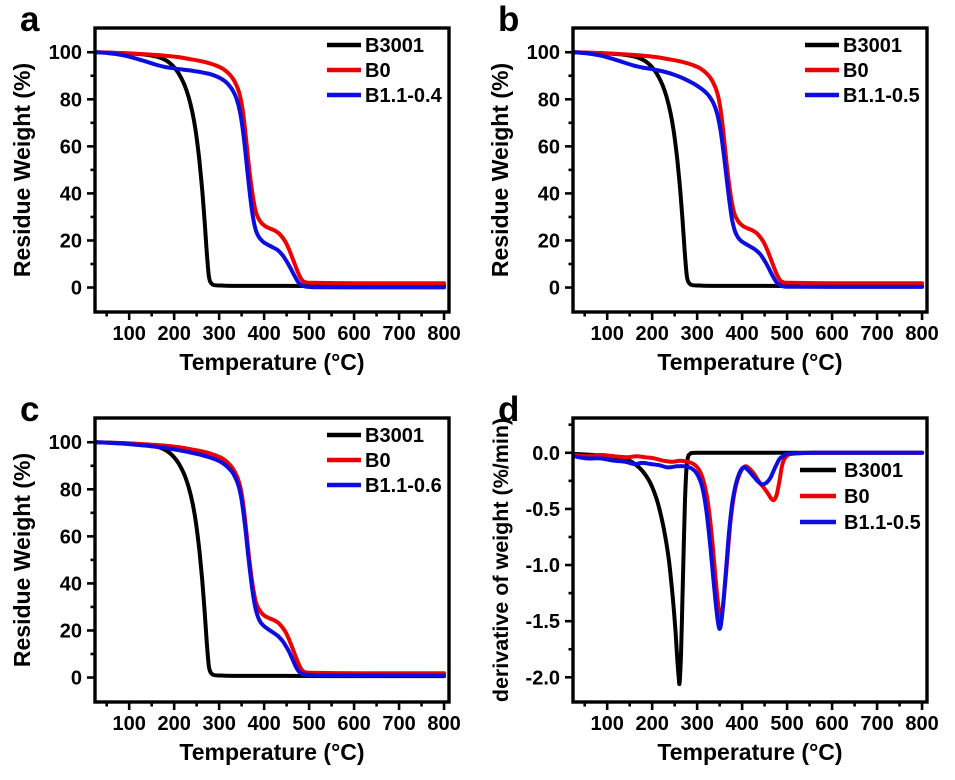 The height and width of the screenshot is (780, 955). Describe the element at coordinates (546, 454) in the screenshot. I see `y-tick-label: 0.0` at that location.